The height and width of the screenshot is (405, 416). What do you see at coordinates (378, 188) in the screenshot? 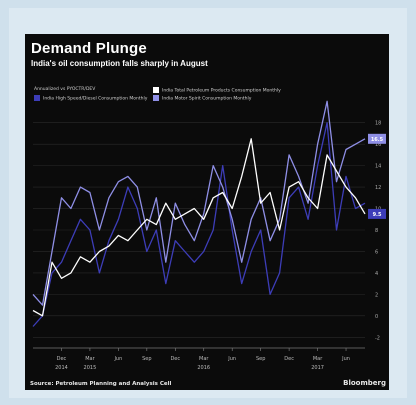
I see `y-tick-label-7: 12` at bounding box center [378, 188].